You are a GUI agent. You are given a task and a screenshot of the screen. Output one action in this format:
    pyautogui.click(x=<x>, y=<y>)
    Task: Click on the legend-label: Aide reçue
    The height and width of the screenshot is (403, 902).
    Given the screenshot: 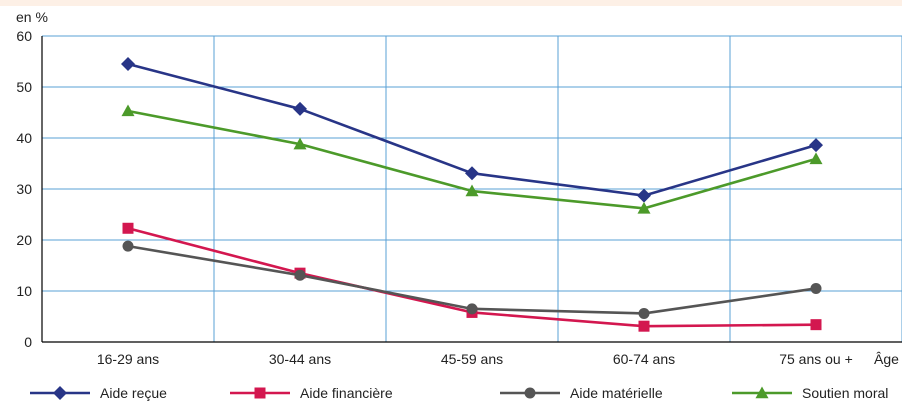 What is the action you would take?
    pyautogui.click(x=133, y=393)
    